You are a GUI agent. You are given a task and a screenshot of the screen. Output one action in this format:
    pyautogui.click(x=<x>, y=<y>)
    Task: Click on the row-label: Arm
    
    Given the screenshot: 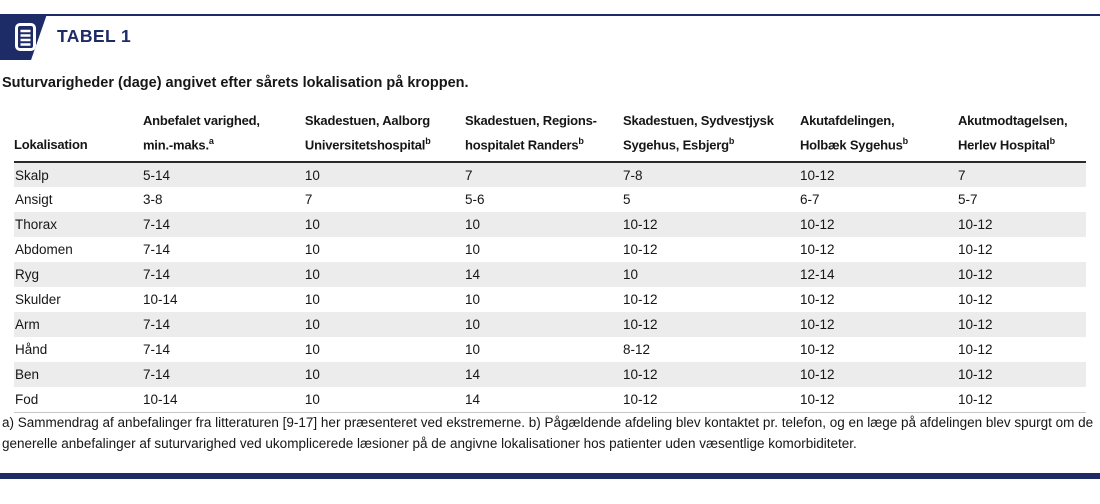 What is the action you would take?
    pyautogui.click(x=27, y=325)
    